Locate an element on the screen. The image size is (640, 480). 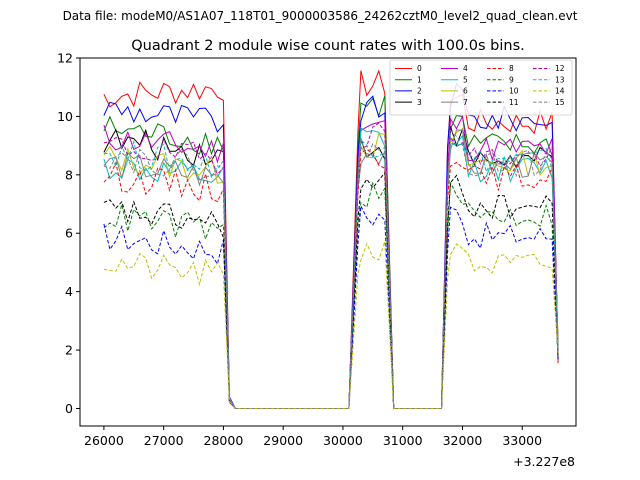
legend-label-3: 3 is located at coordinates (419, 102).